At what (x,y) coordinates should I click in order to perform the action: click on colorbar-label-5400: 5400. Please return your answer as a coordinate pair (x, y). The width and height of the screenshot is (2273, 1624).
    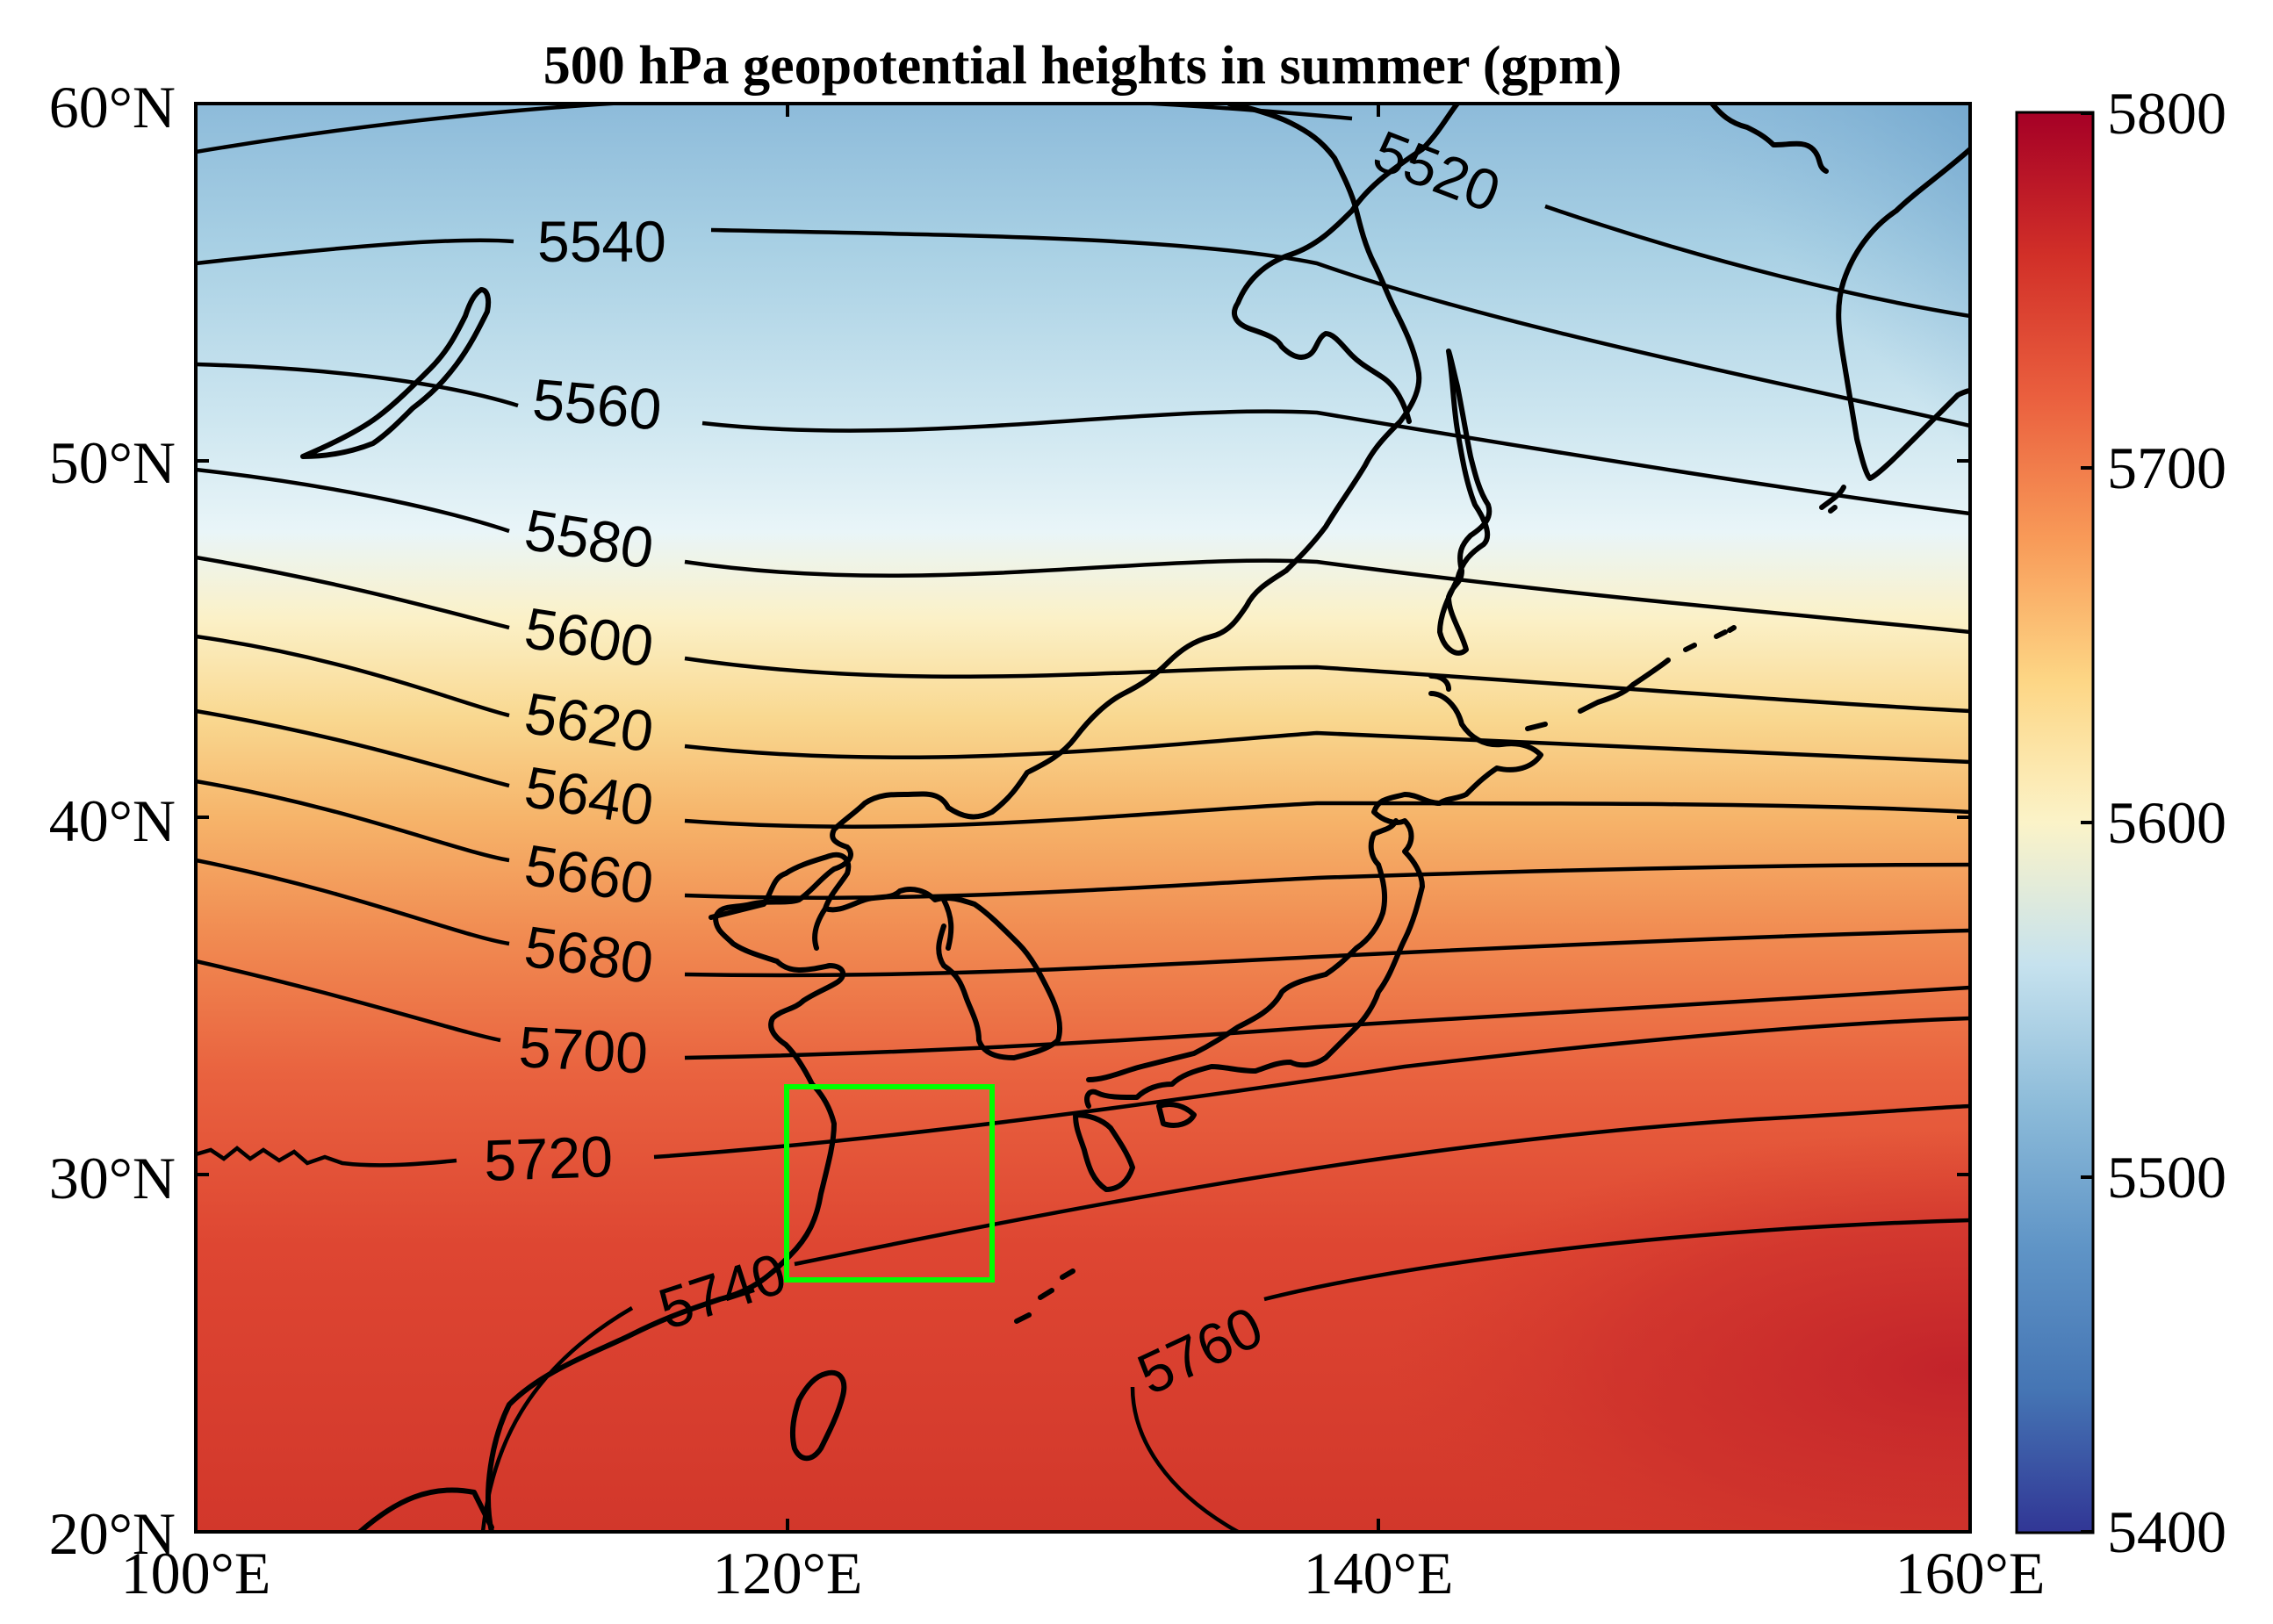
    Looking at the image, I should click on (2166, 1532).